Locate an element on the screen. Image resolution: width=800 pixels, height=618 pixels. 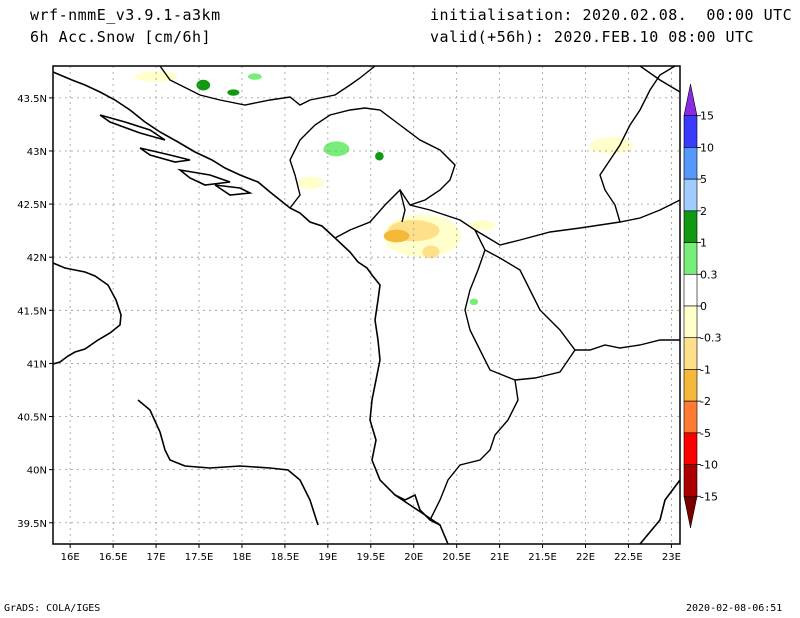
colorbar-label-5: 0.3 is located at coordinates (709, 274).